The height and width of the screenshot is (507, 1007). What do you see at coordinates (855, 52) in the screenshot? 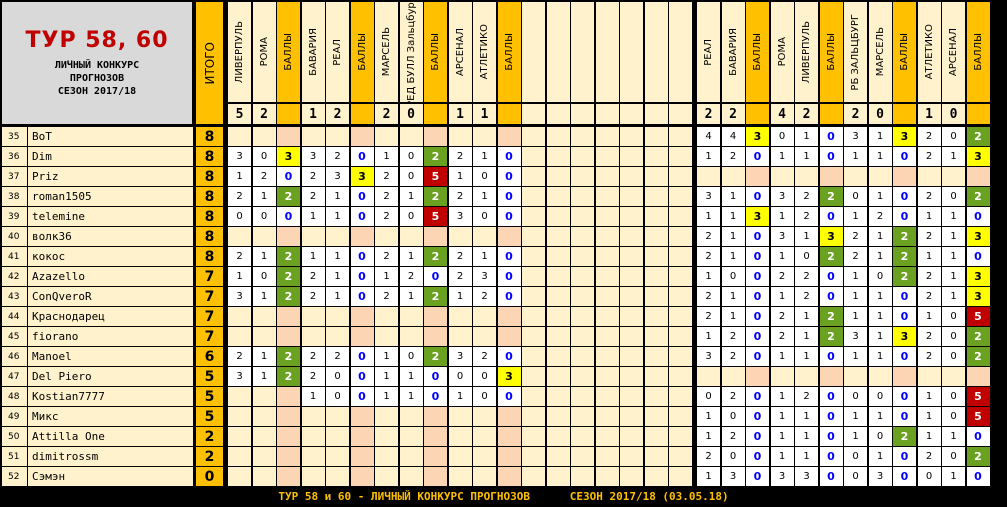
I see `team-header-R6: РБ ЗАЛЬЦБУРГ` at bounding box center [855, 52].